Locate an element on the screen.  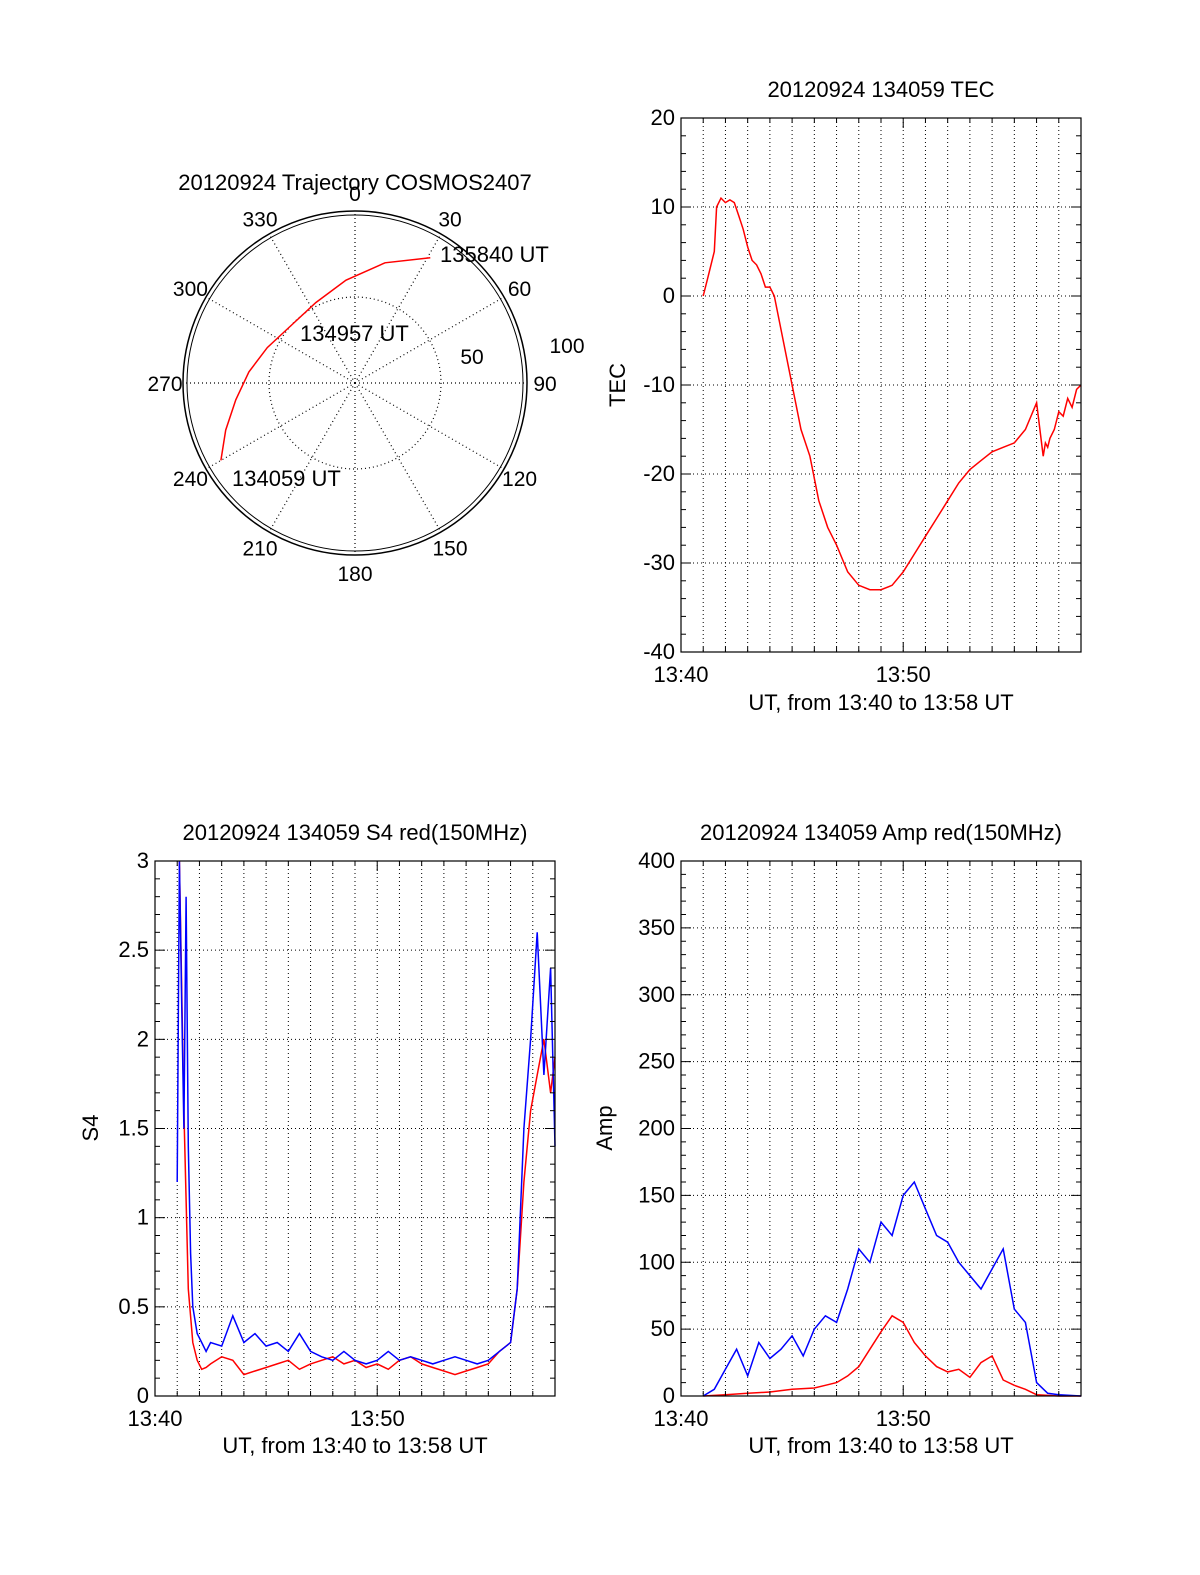
polar-angle-label: 240 is located at coordinates (190, 479).